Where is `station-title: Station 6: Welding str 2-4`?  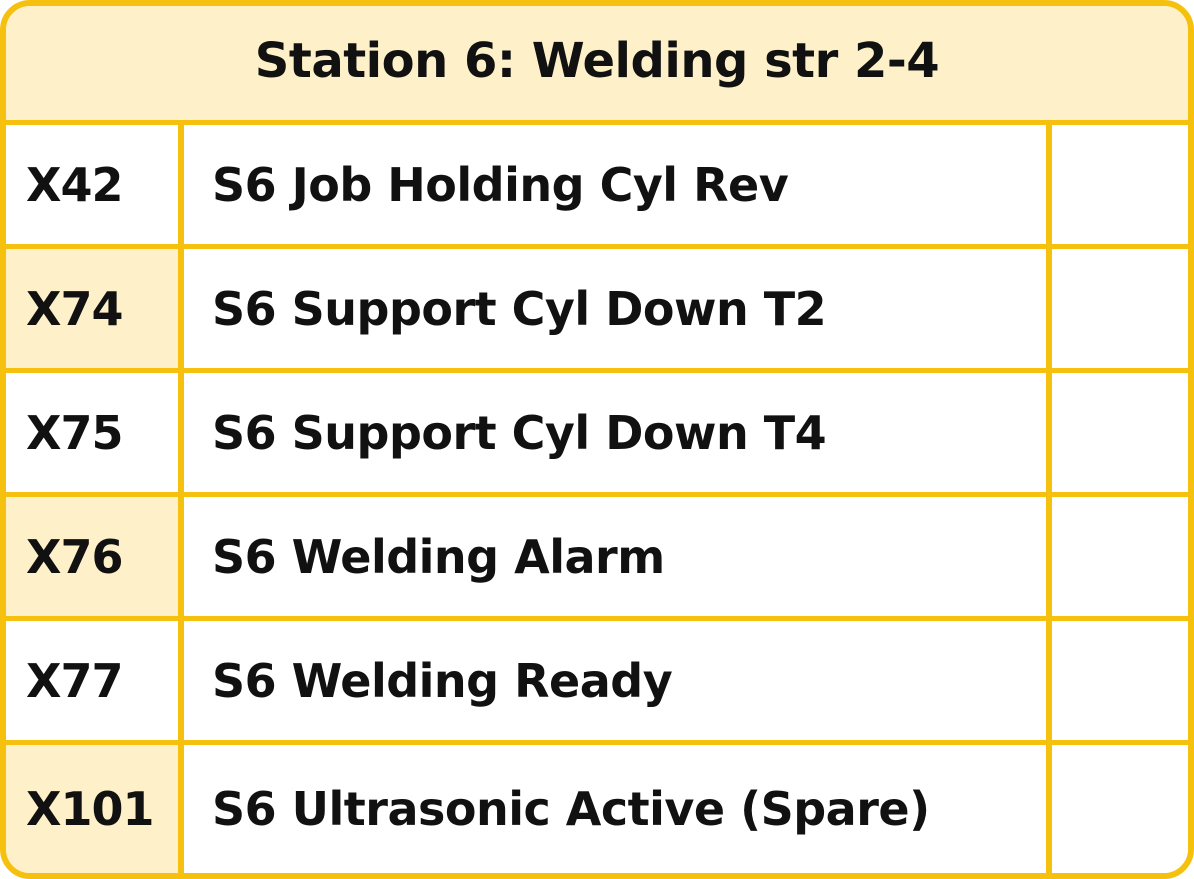 station-title: Station 6: Welding str 2-4 is located at coordinates (597, 61).